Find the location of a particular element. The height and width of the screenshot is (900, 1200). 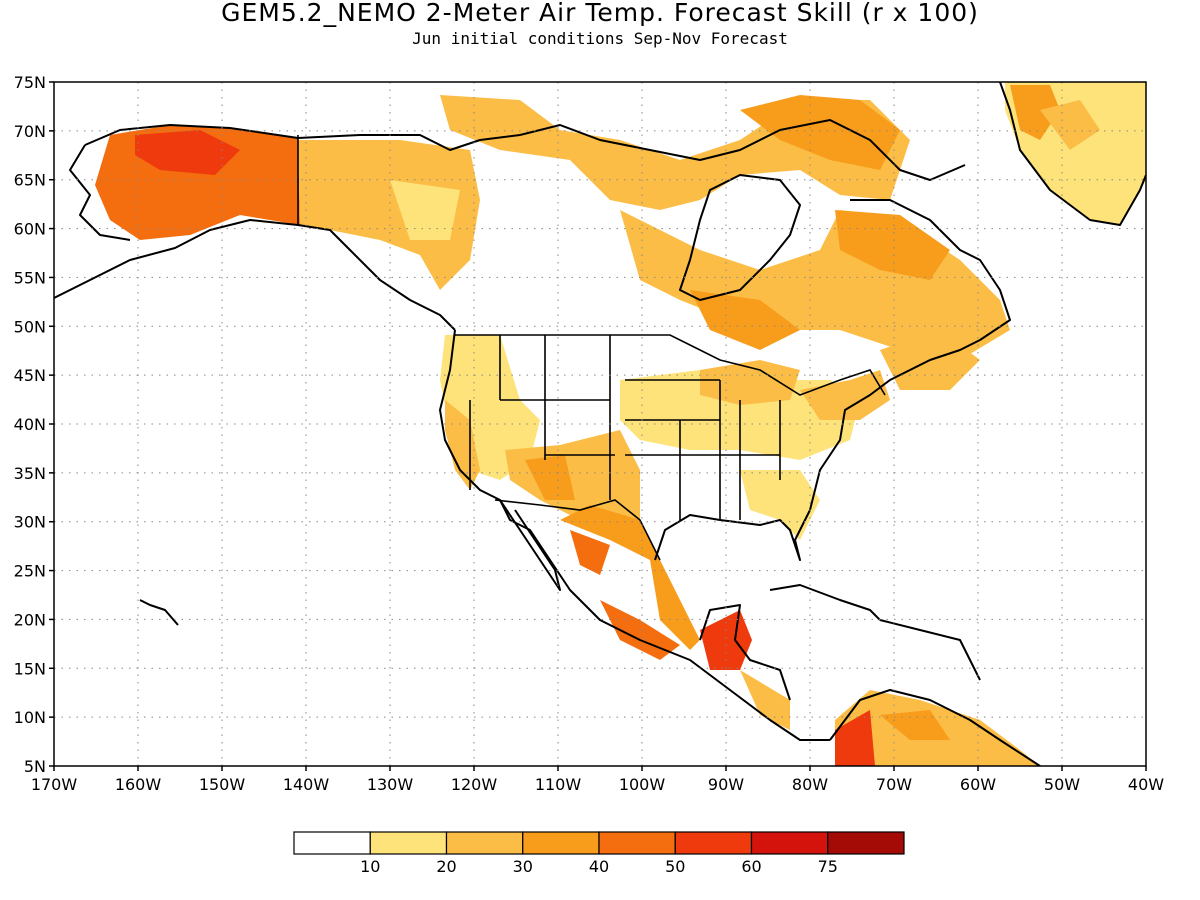

skill-region-alaska-core is located at coordinates (187, 152).